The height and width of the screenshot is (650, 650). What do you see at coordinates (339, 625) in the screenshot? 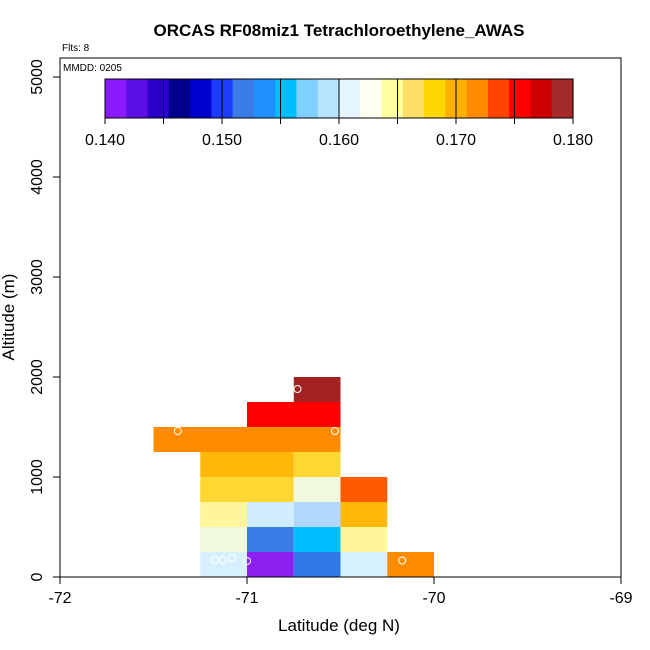
I see `x-axis-label: Latitude (deg N)` at bounding box center [339, 625].